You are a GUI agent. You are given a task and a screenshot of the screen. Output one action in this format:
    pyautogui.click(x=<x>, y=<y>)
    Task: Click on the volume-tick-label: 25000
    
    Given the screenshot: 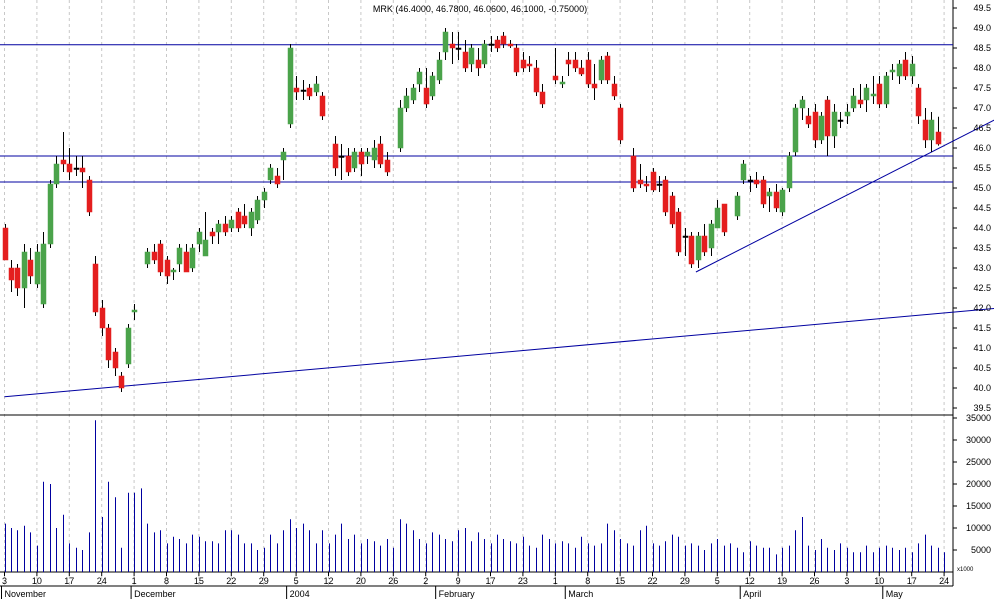 What is the action you would take?
    pyautogui.click(x=978, y=462)
    